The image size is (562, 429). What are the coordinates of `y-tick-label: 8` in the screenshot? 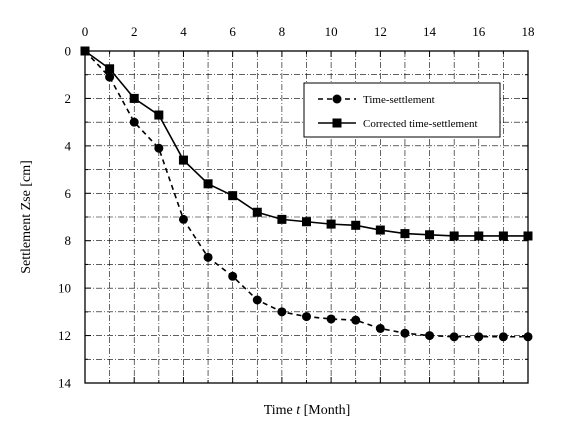 It's located at (68, 240).